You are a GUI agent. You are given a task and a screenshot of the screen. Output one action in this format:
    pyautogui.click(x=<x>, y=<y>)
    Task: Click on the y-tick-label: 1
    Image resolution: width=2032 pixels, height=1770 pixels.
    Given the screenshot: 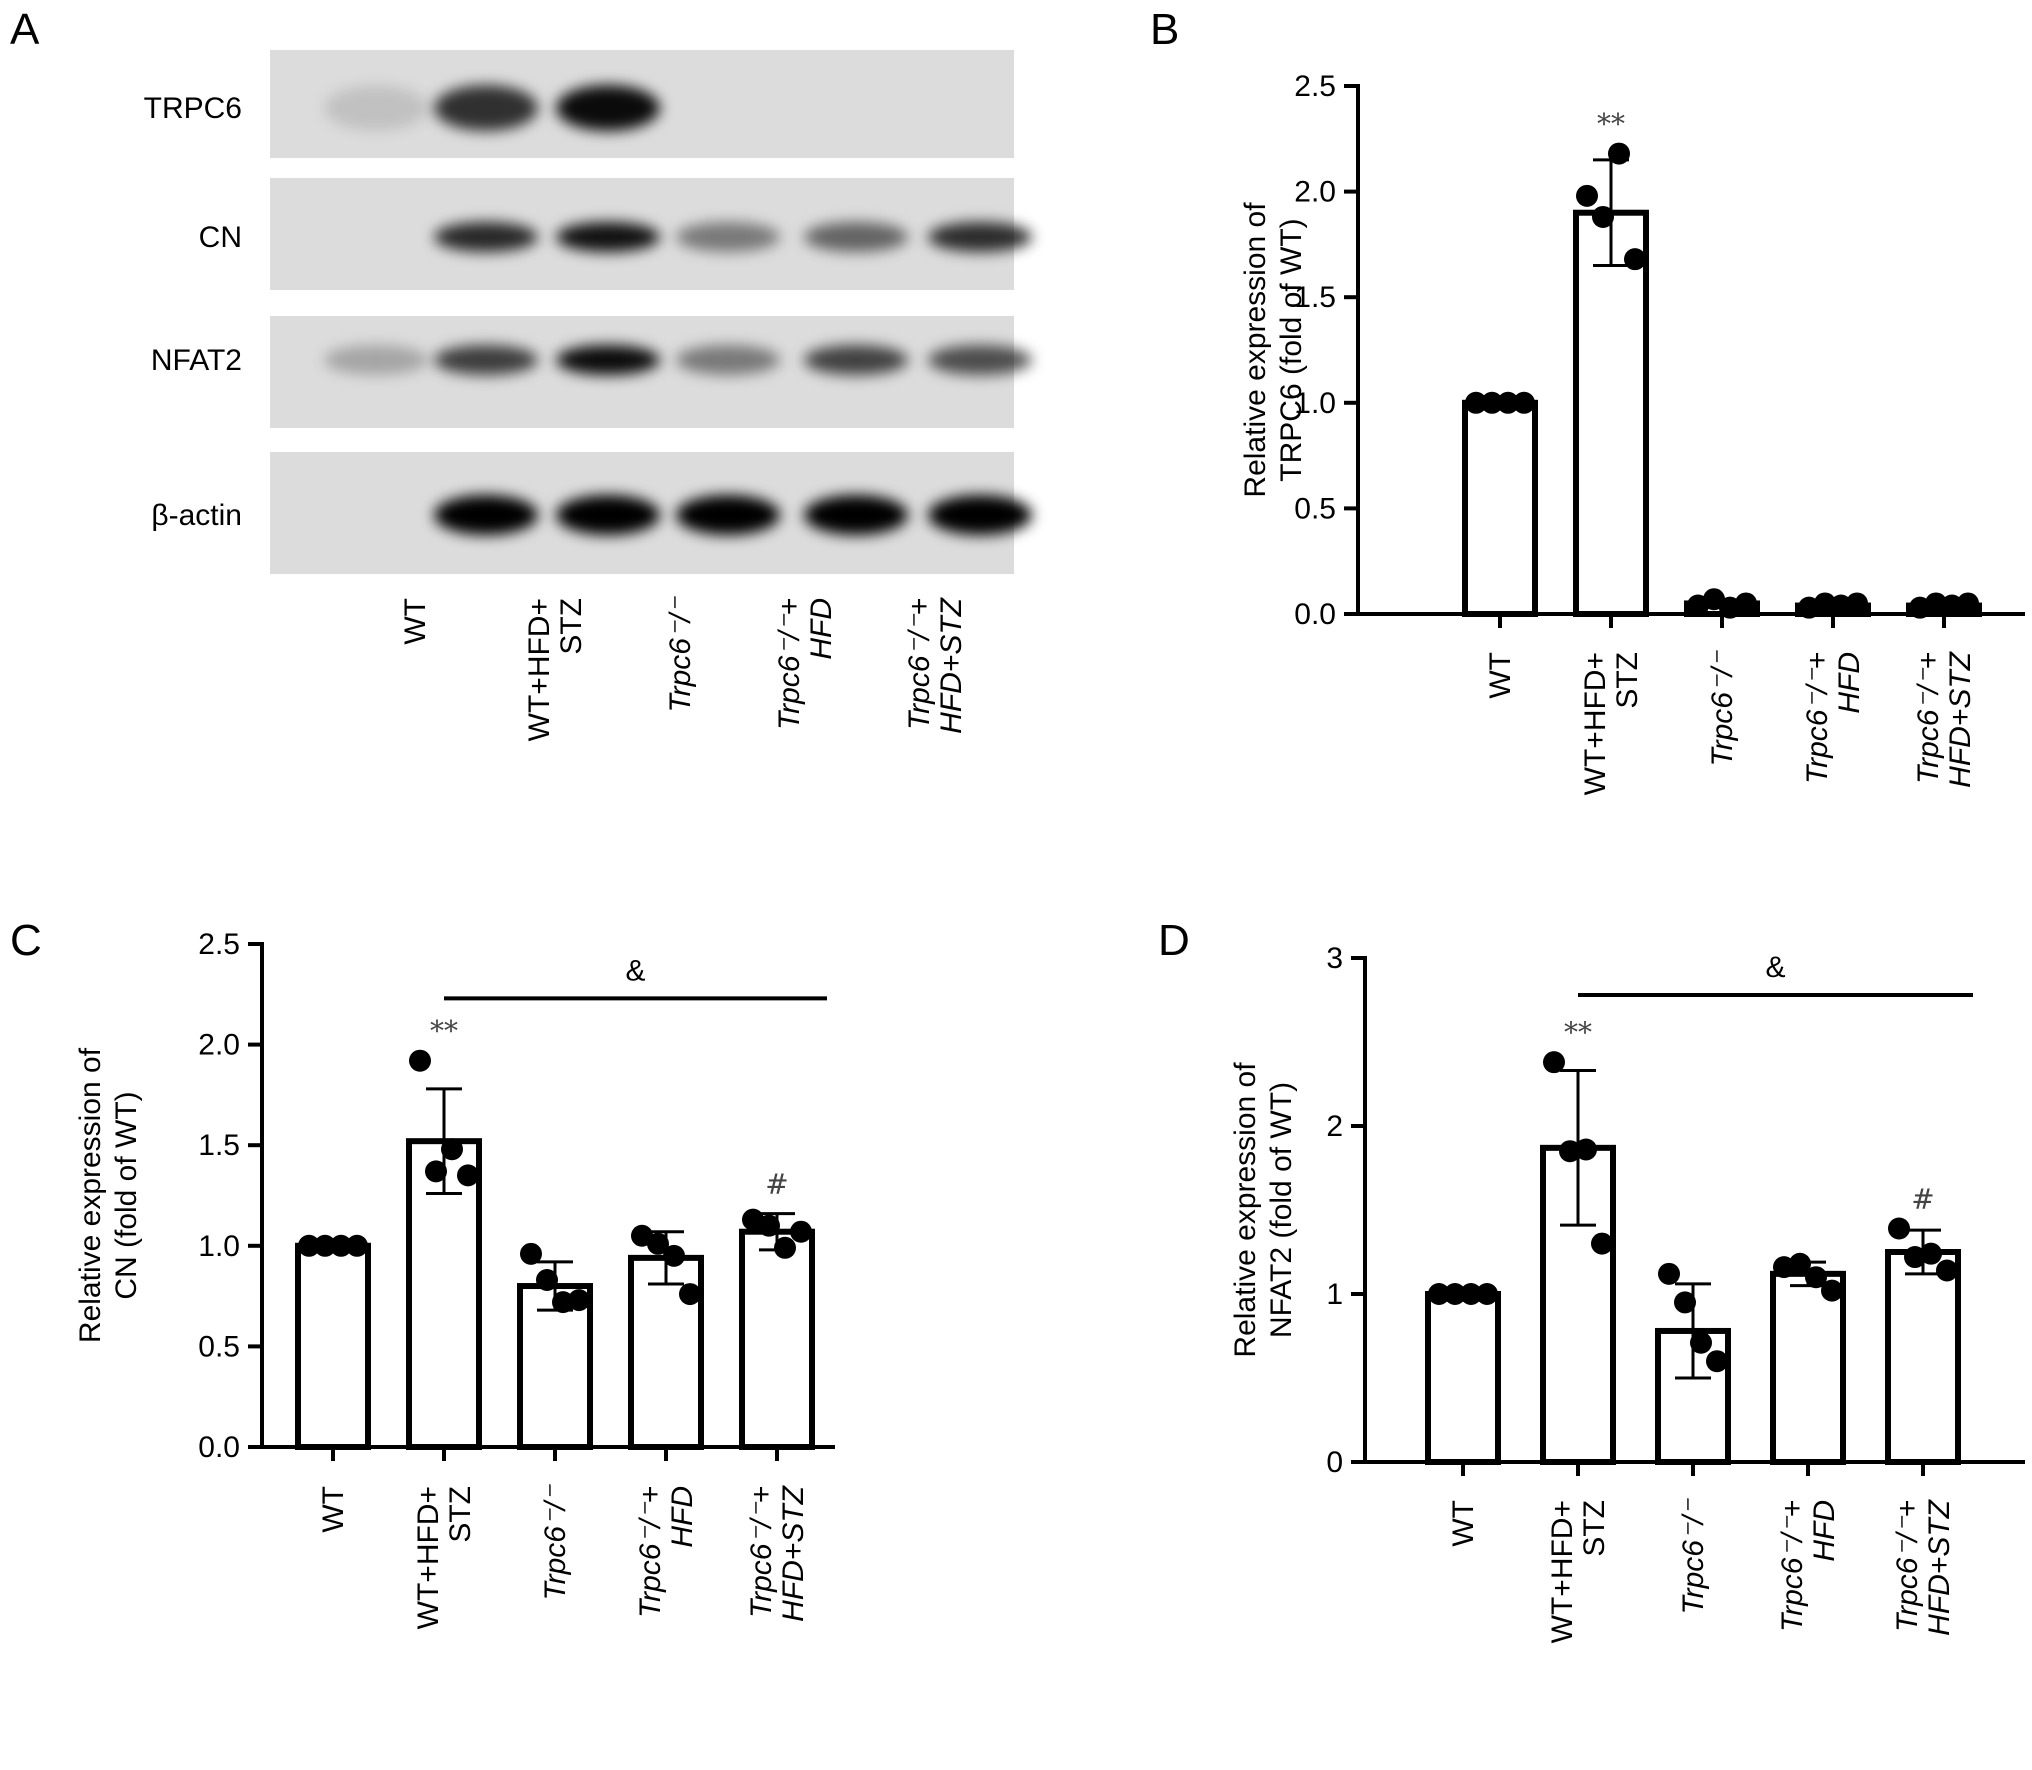 What is the action you would take?
    pyautogui.click(x=1334, y=1294)
    